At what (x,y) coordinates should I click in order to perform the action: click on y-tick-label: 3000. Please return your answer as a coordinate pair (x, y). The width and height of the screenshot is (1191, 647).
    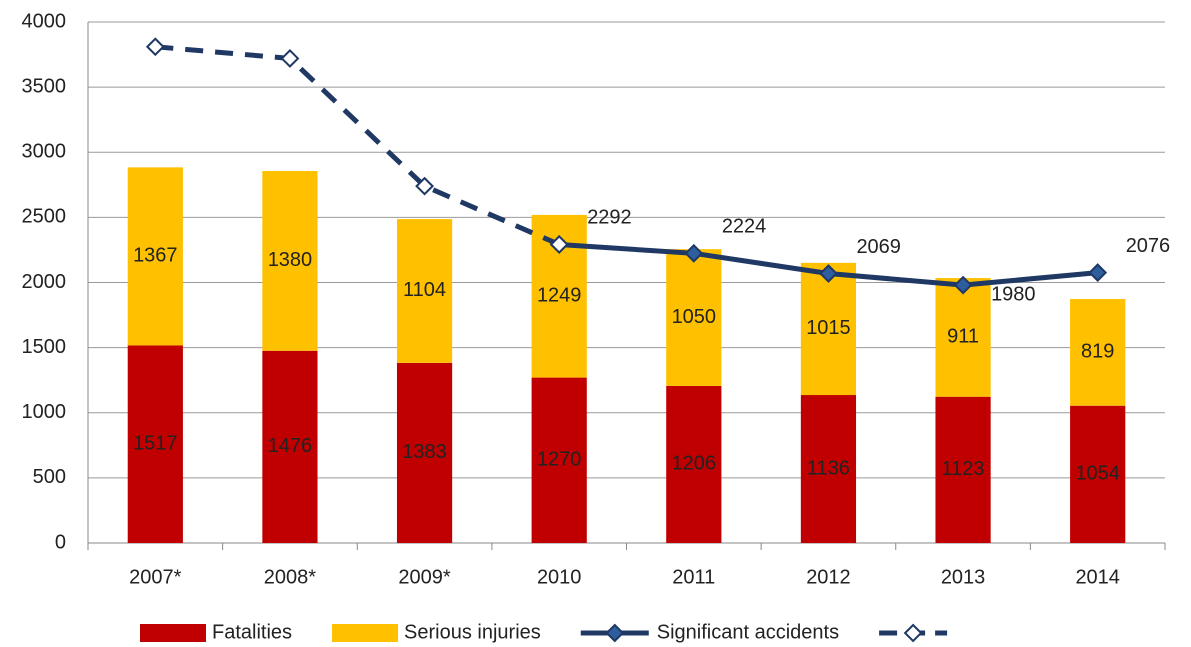
    Looking at the image, I should click on (44, 152).